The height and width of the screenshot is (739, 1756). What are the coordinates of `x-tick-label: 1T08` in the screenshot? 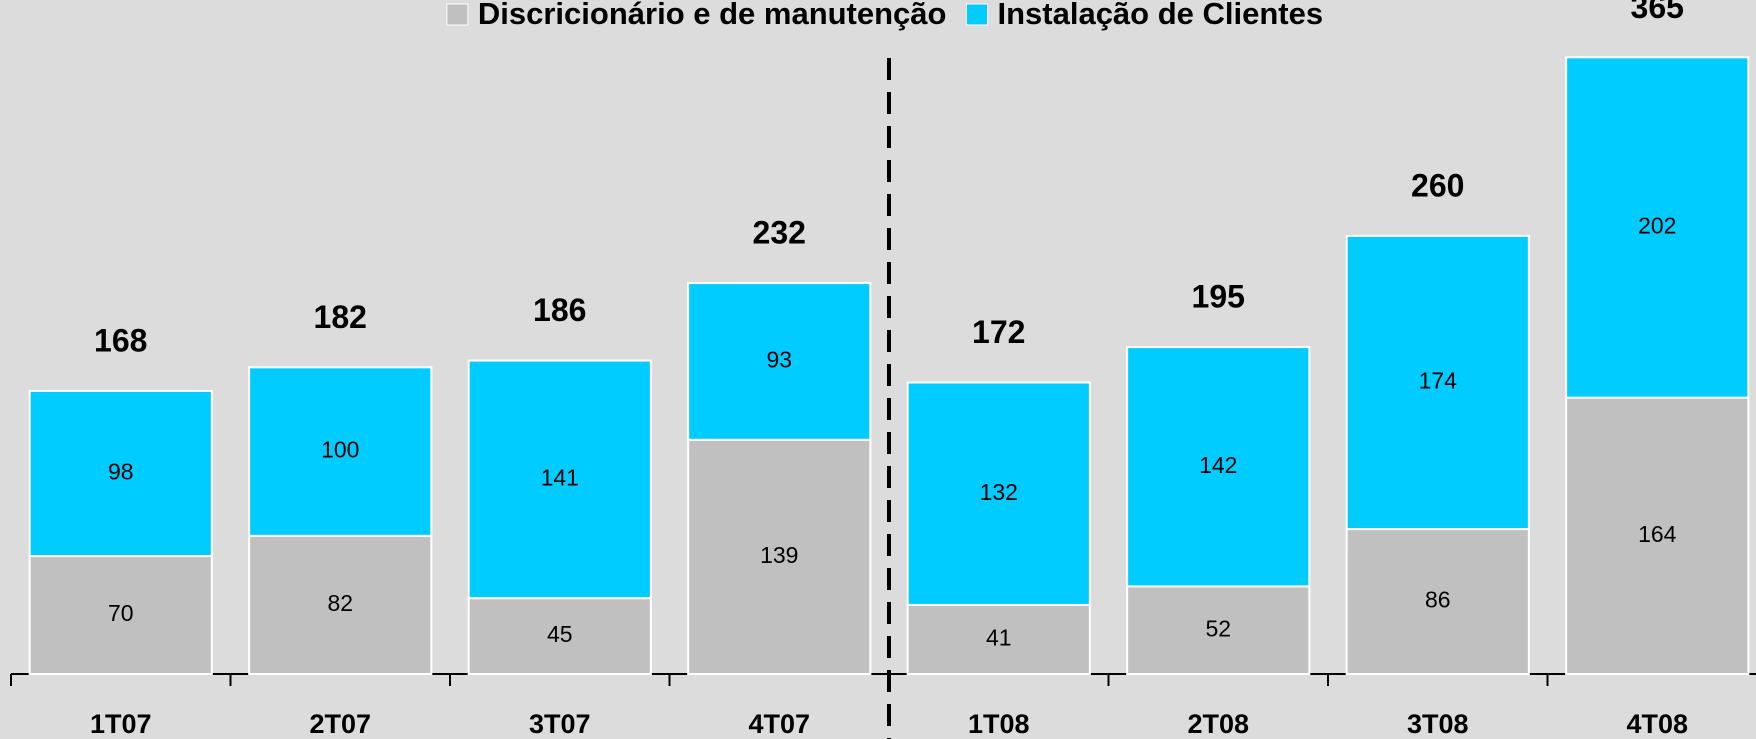 It's located at (999, 724).